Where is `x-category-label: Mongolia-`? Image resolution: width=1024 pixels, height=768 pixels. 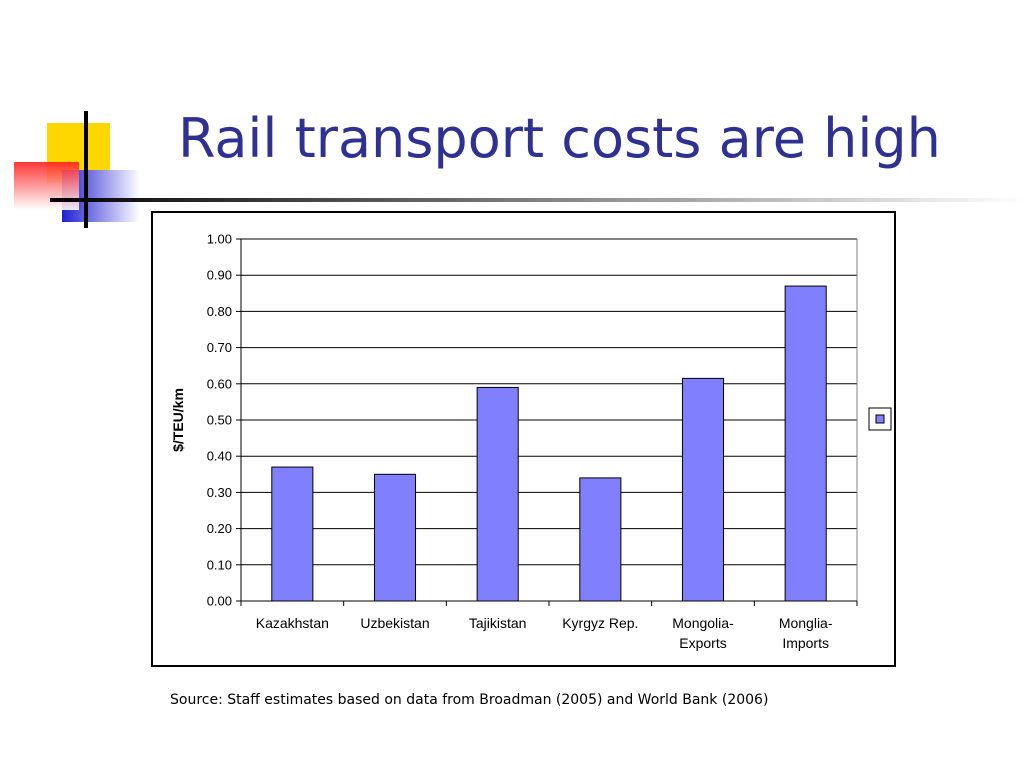 x-category-label: Mongolia- is located at coordinates (703, 623).